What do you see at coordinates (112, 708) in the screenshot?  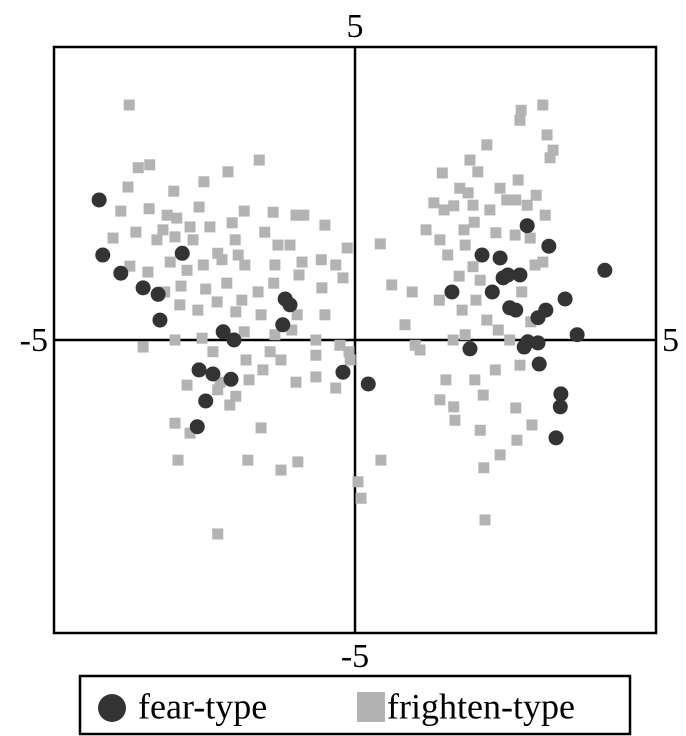 I see `legend-marker` at bounding box center [112, 708].